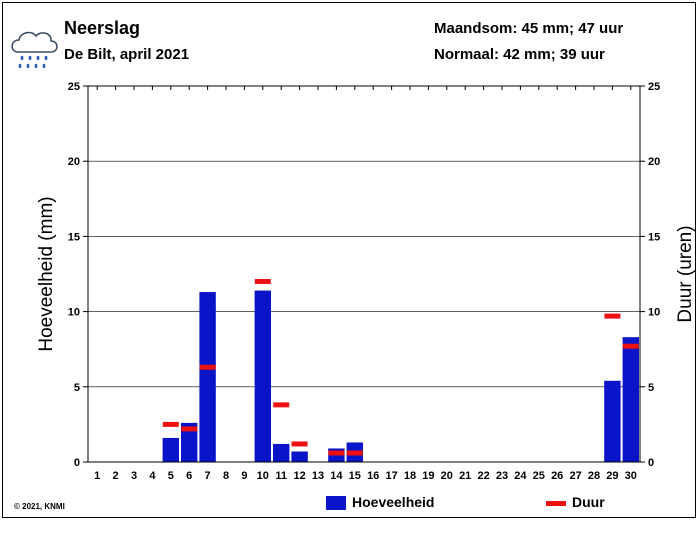  I want to click on x-tick-label-18: 18, so click(410, 476).